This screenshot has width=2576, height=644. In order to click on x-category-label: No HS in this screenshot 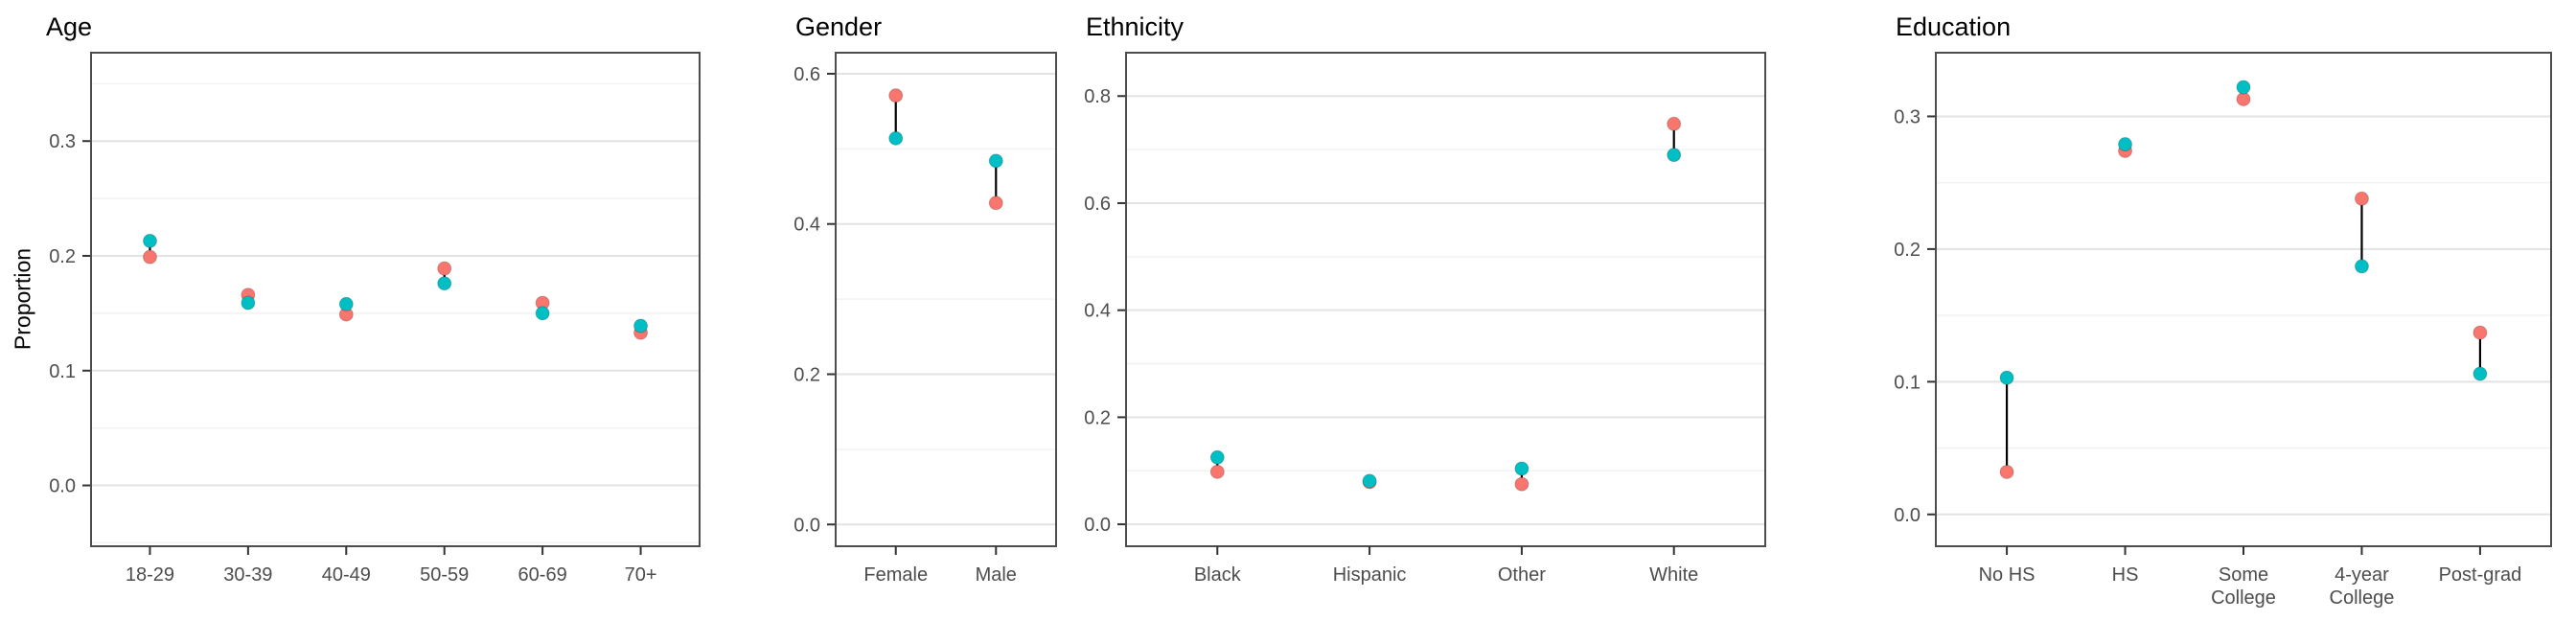, I will do `click(2007, 575)`.